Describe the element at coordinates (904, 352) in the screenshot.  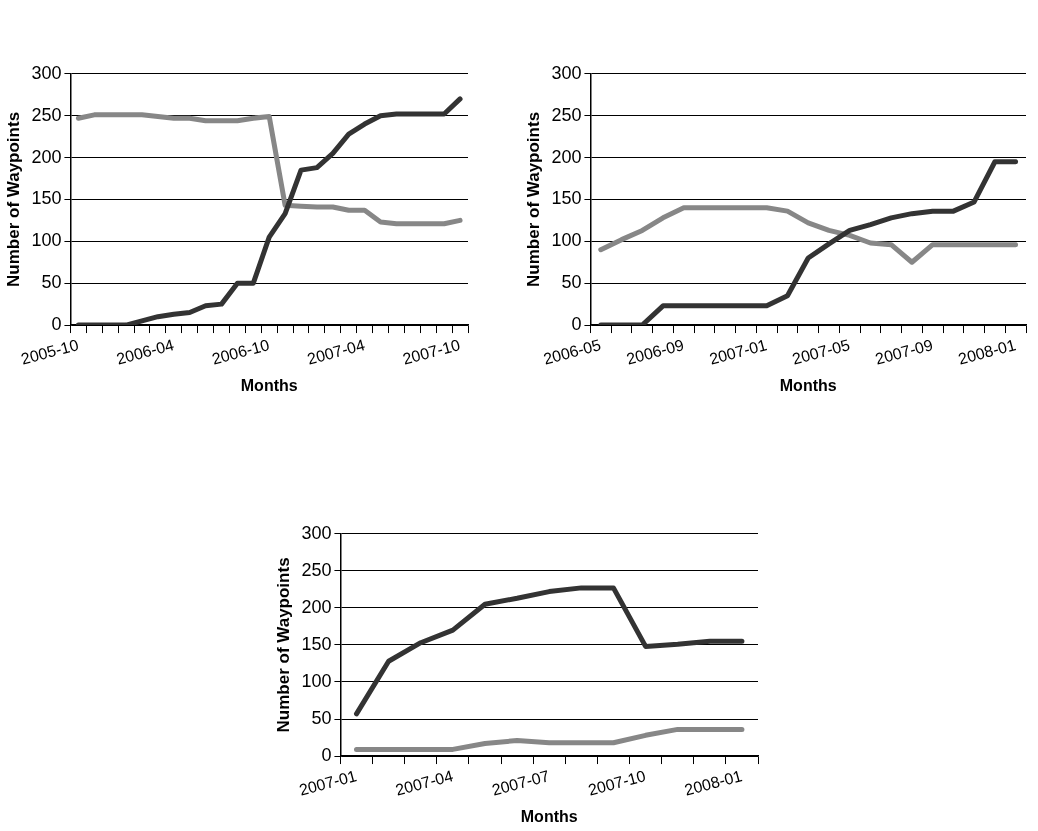
I see `x-tick-label: 2007-09` at that location.